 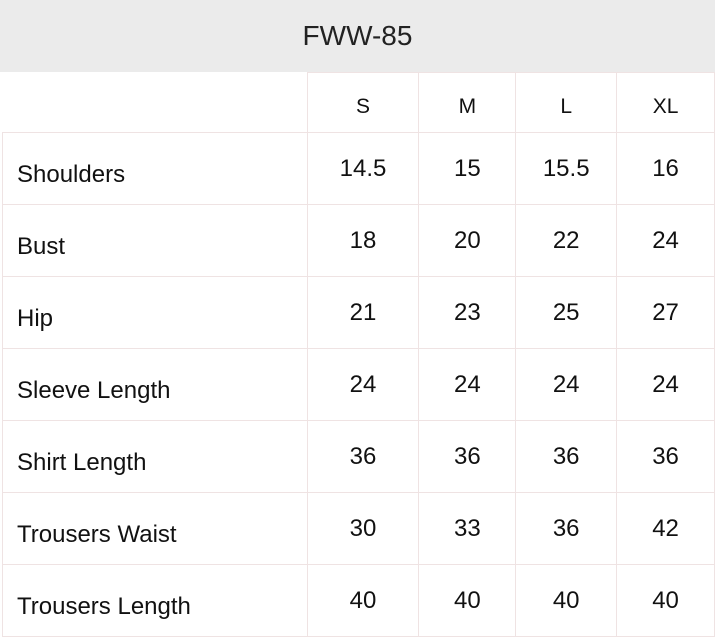 What do you see at coordinates (155, 102) in the screenshot?
I see `corner-cell` at bounding box center [155, 102].